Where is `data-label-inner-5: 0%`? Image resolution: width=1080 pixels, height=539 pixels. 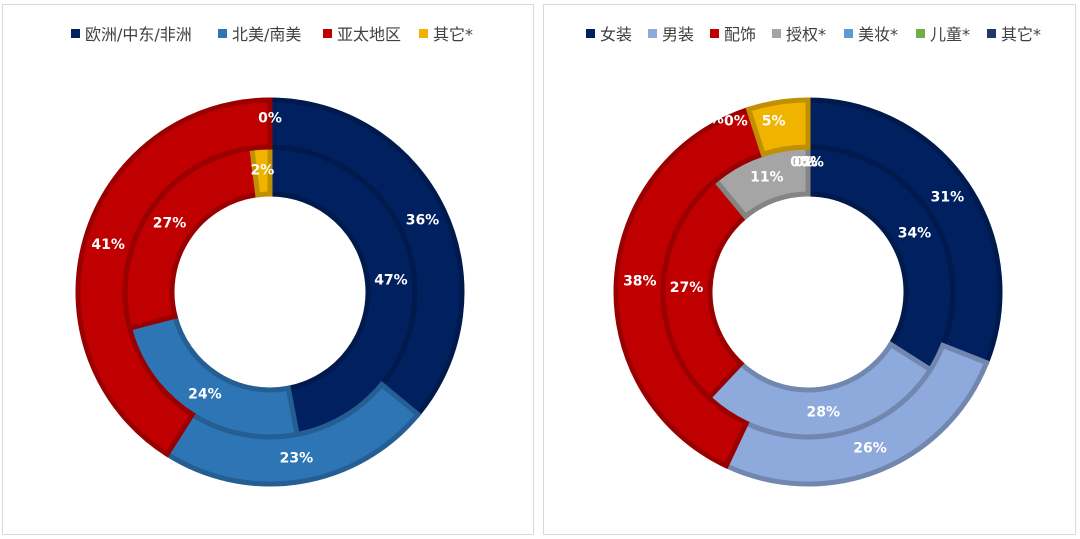
data-label-inner-5: 0% is located at coordinates (812, 163).